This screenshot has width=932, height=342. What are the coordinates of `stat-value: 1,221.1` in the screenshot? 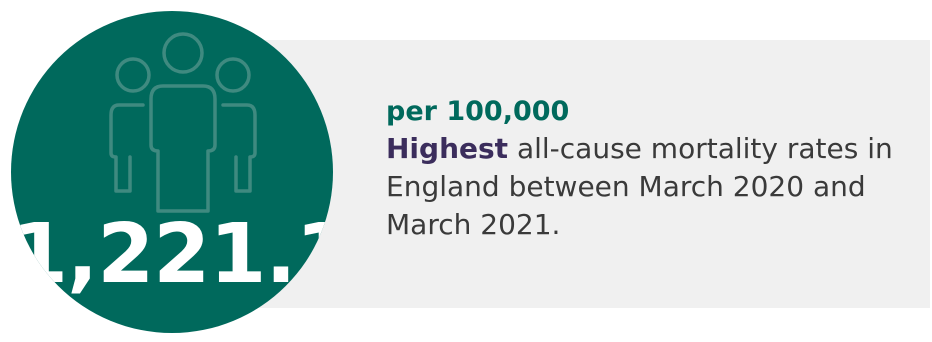 It's located at (172, 254).